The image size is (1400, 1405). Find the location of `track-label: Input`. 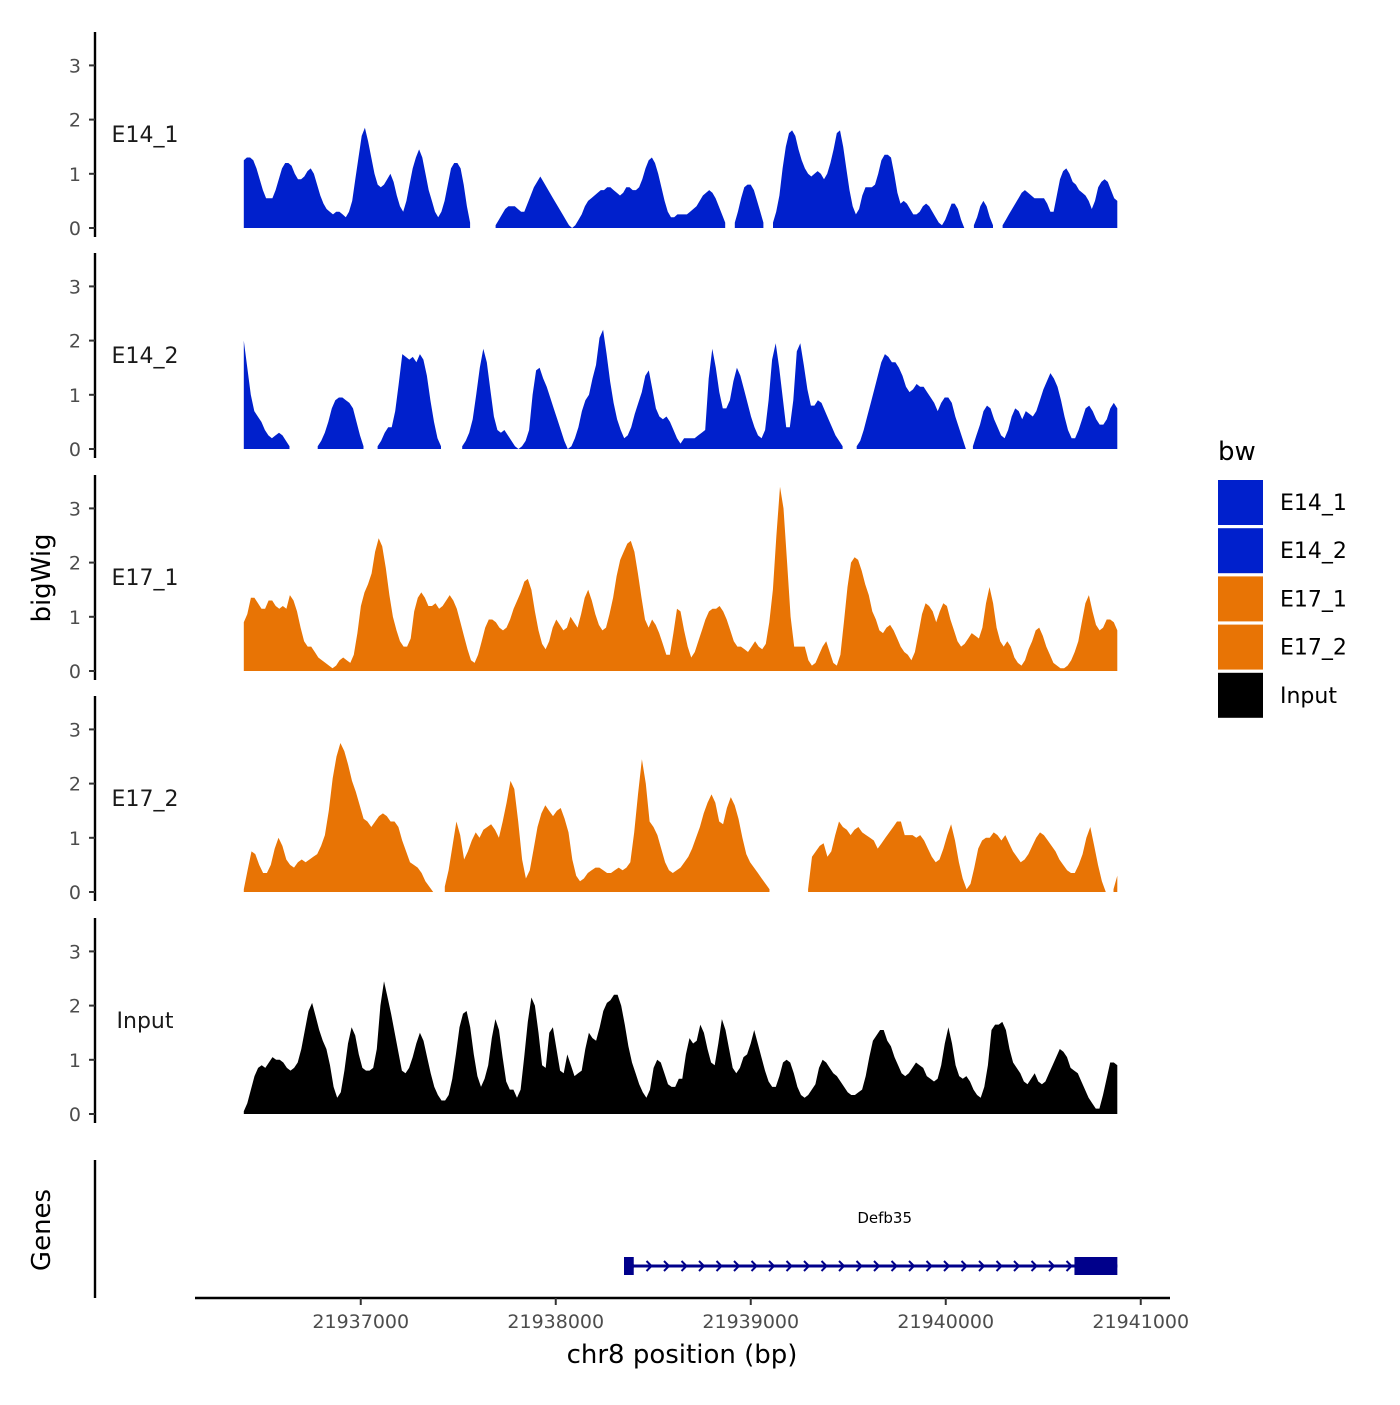

track-label: Input is located at coordinates (145, 1021).